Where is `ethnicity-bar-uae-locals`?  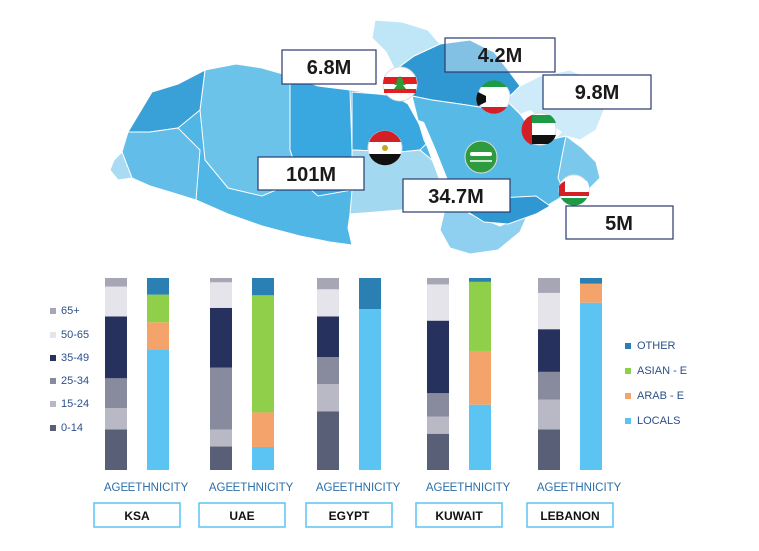
ethnicity-bar-uae-locals is located at coordinates (263, 458).